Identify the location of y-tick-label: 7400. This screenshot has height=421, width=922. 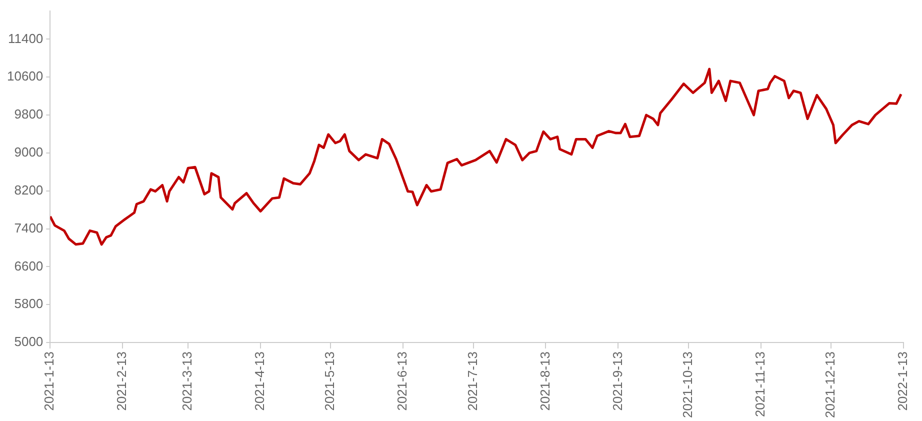
(29, 228).